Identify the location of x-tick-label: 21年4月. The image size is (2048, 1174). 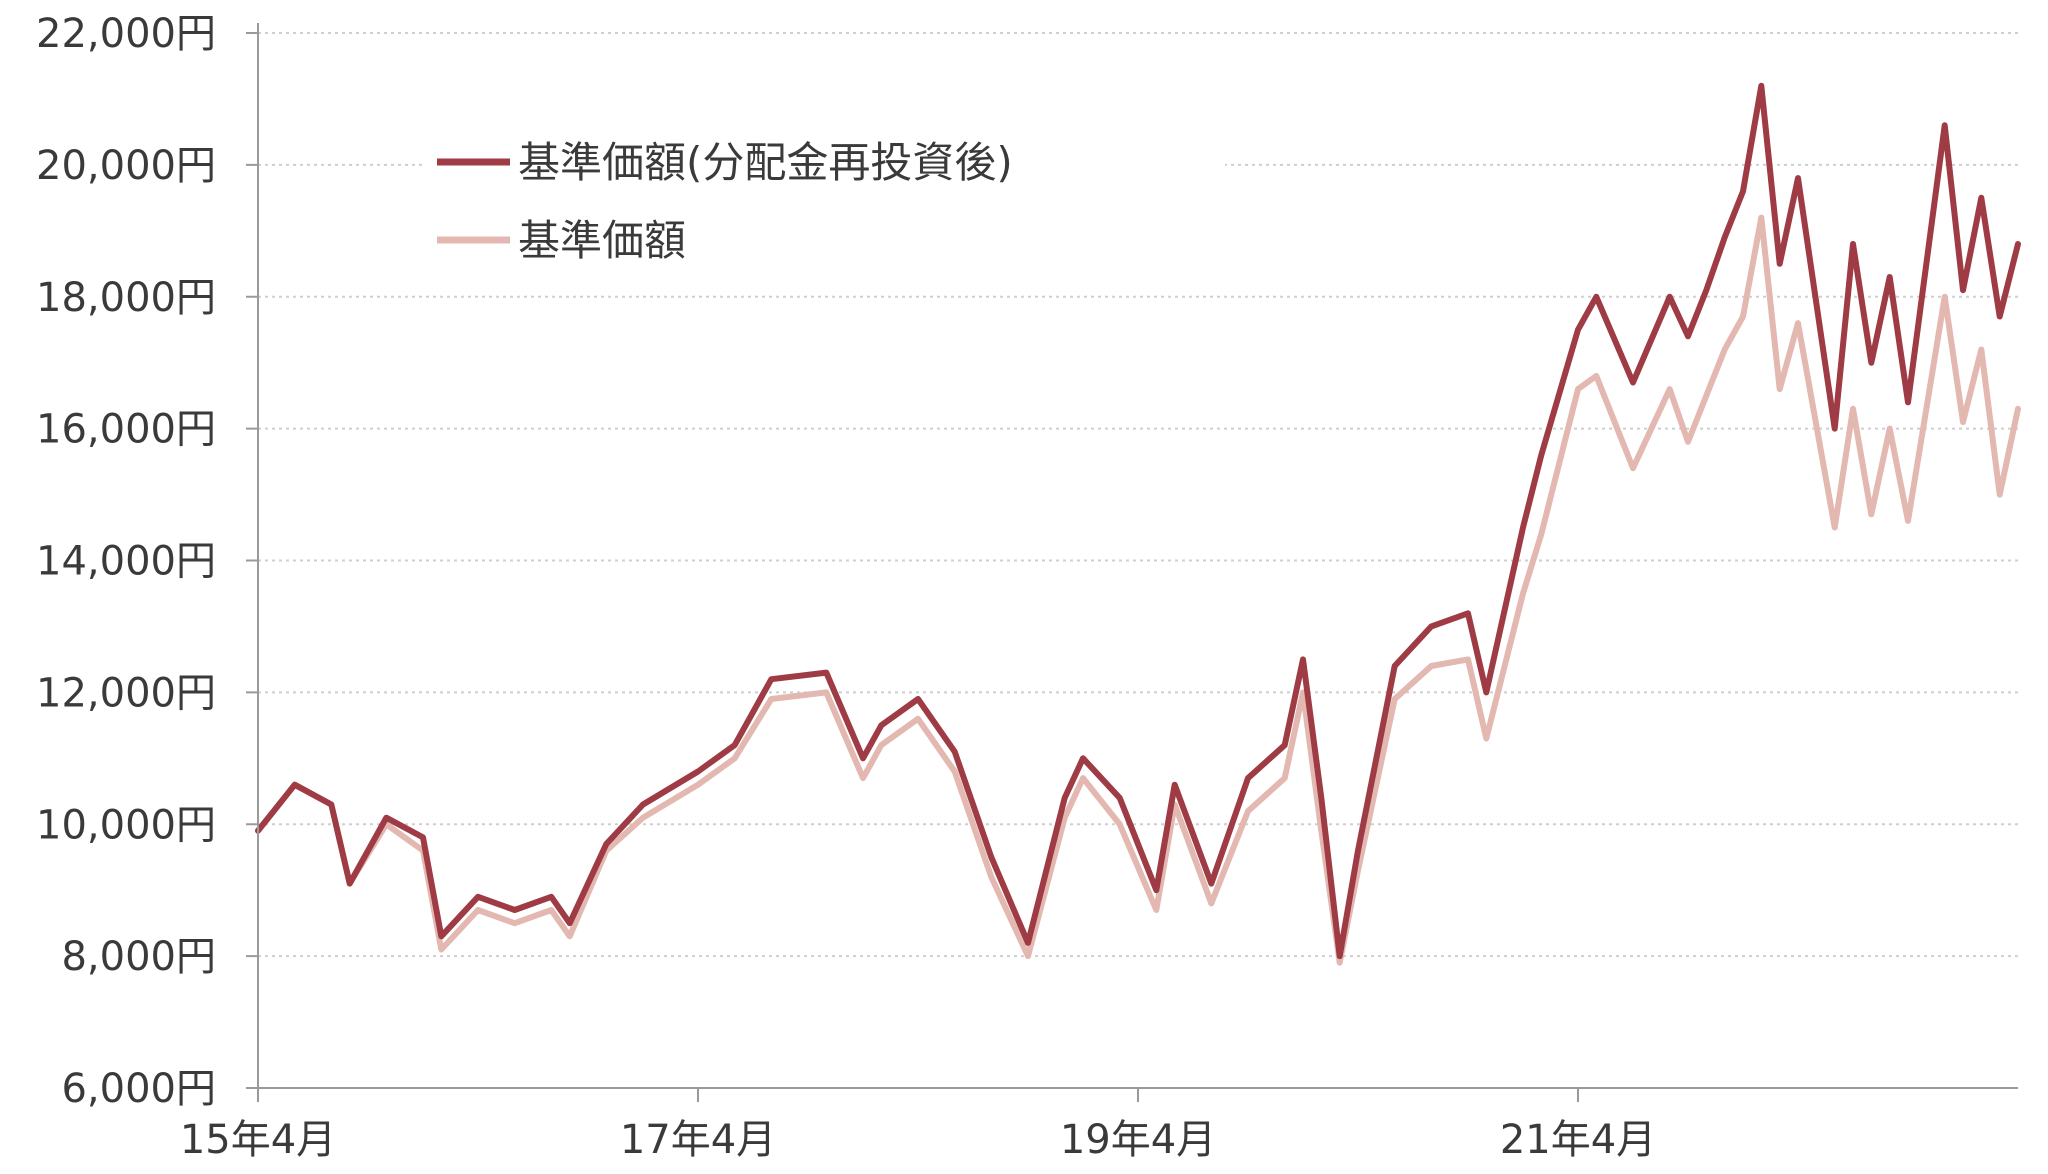
(1578, 1140).